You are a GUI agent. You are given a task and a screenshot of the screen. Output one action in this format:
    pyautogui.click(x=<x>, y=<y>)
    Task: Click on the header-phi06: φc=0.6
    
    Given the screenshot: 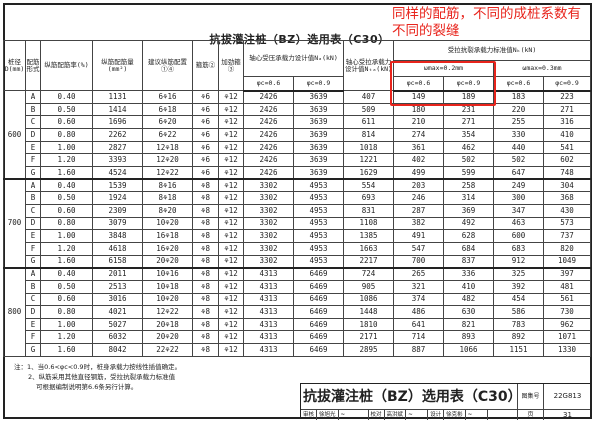 What is the action you would take?
    pyautogui.click(x=268, y=84)
    